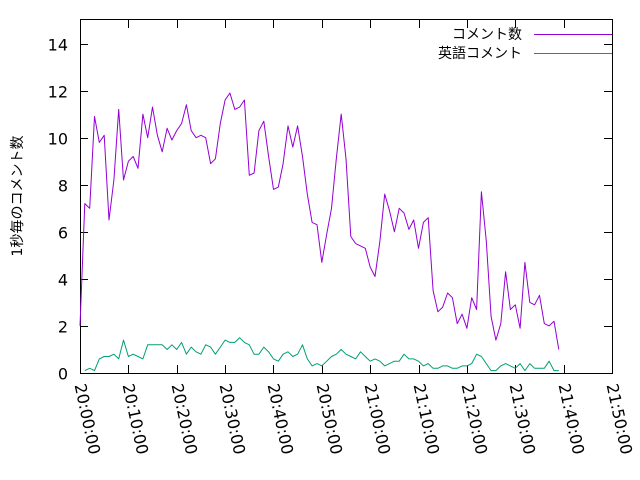  What do you see at coordinates (572, 419) in the screenshot?
I see `x-tick-label: 21:40:00` at bounding box center [572, 419].